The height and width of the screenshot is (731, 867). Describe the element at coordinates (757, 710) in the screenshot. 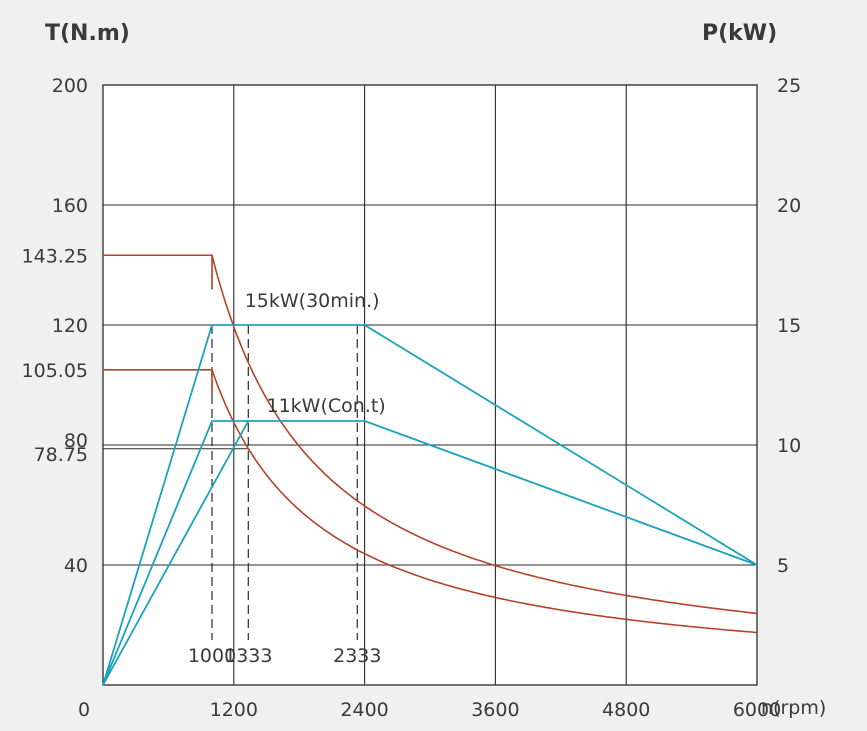

I see `x-tick-label-6000: 6000` at that location.